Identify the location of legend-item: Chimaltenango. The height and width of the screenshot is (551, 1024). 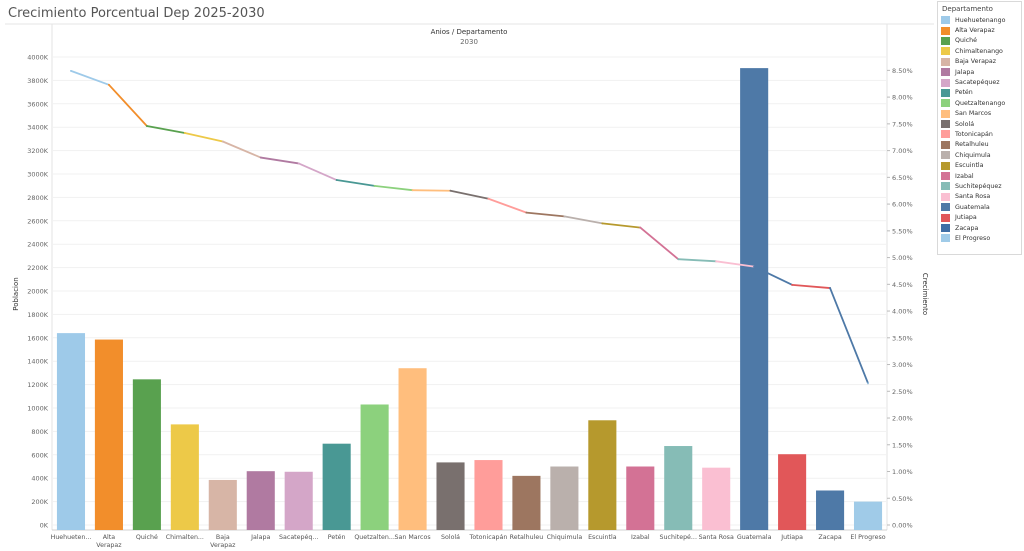
(979, 51).